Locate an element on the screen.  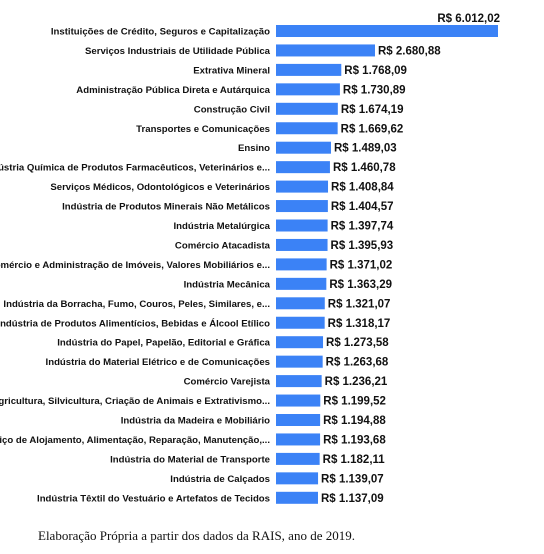
value-label: R$ 1.408,84 is located at coordinates (362, 188).